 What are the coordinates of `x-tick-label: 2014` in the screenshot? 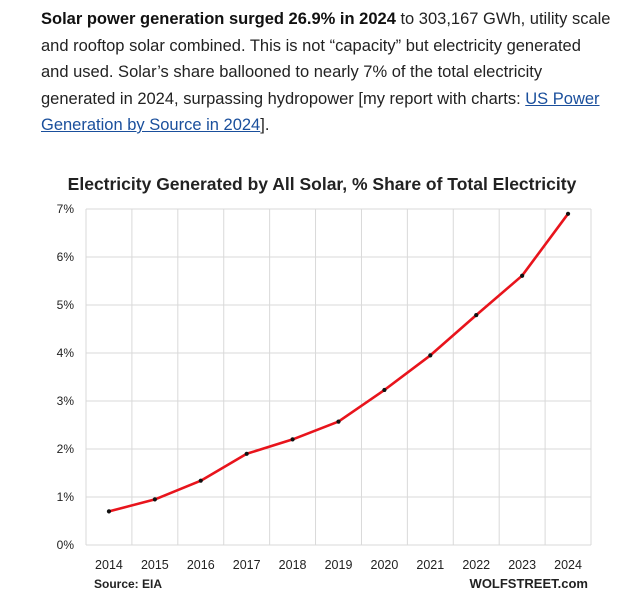 It's located at (109, 565).